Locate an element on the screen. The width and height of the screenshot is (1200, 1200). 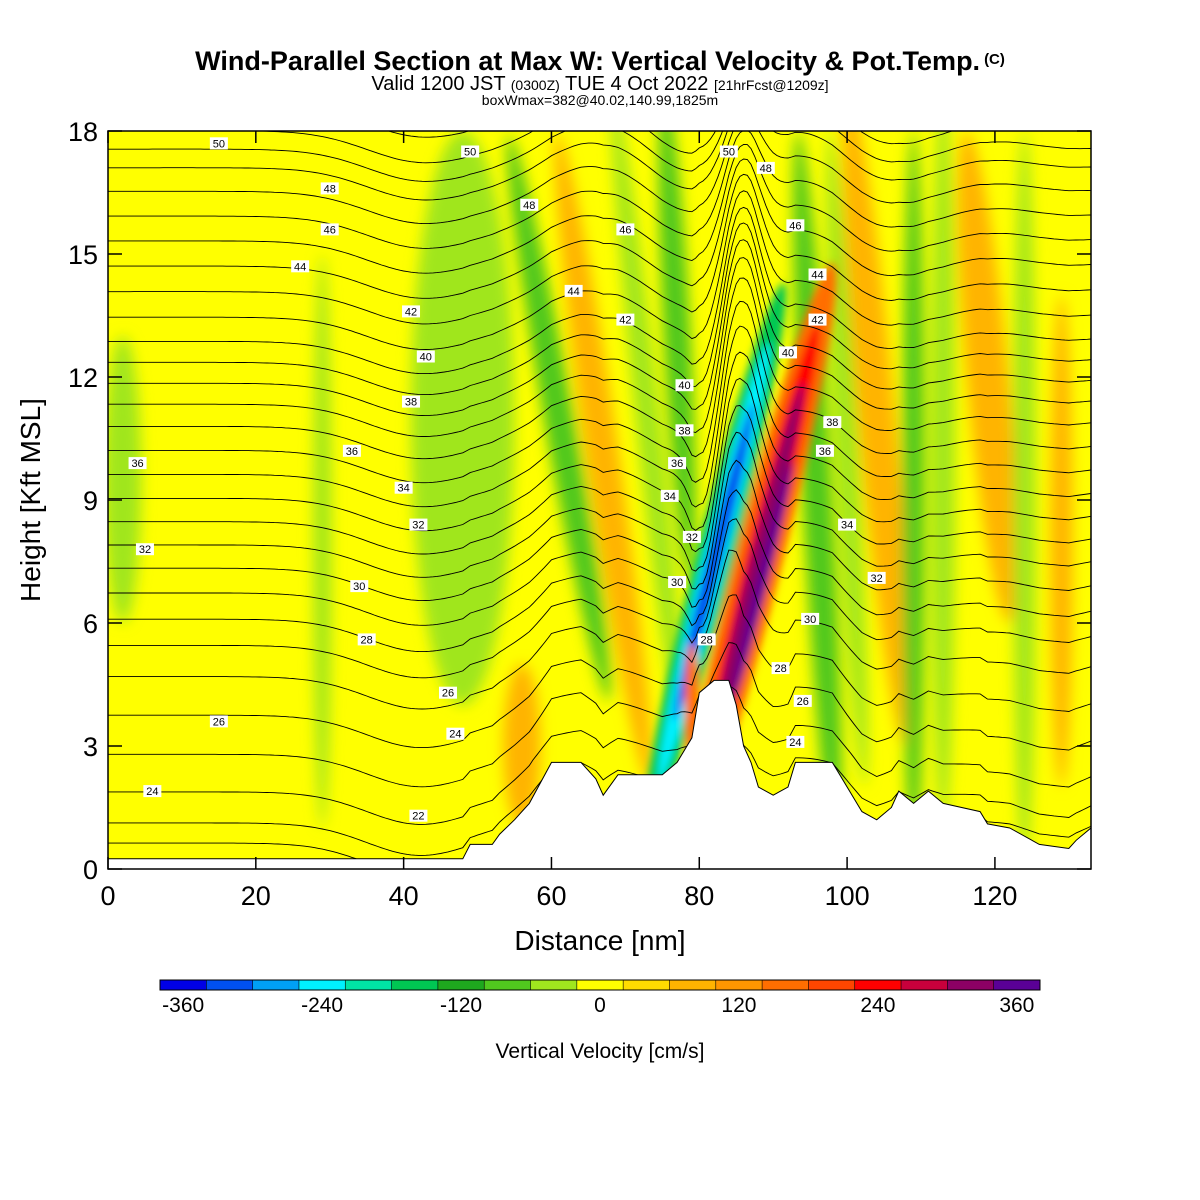
x-tick-label: 60 is located at coordinates (551, 896).